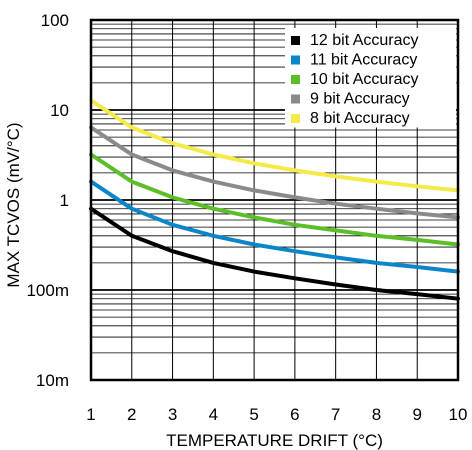 Image resolution: width=472 pixels, height=450 pixels. What do you see at coordinates (59, 110) in the screenshot?
I see `y-tick-label: 10` at bounding box center [59, 110].